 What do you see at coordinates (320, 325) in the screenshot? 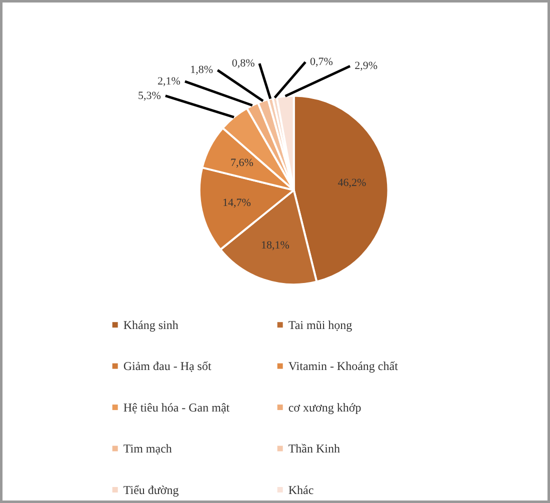
I see `legend-label: Tai mũi họng` at bounding box center [320, 325].